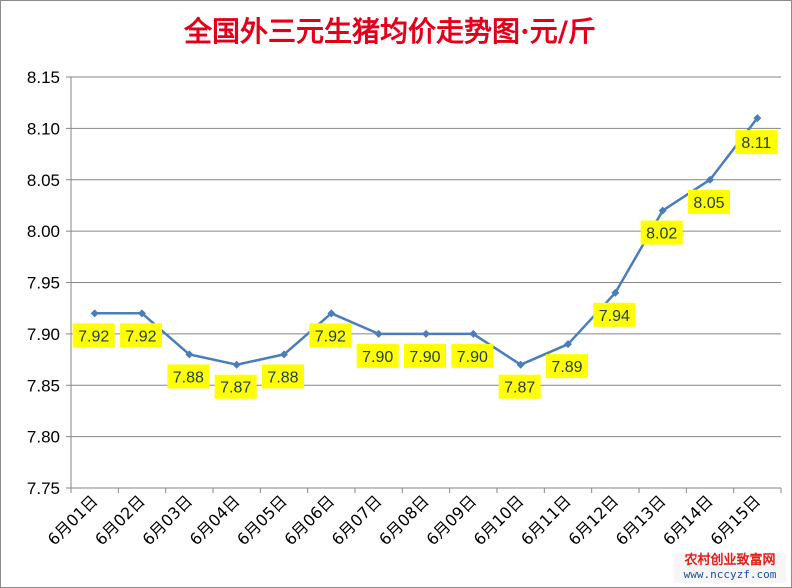 Image resolution: width=792 pixels, height=588 pixels. I want to click on x-tick-label: 6月03日, so click(167, 520).